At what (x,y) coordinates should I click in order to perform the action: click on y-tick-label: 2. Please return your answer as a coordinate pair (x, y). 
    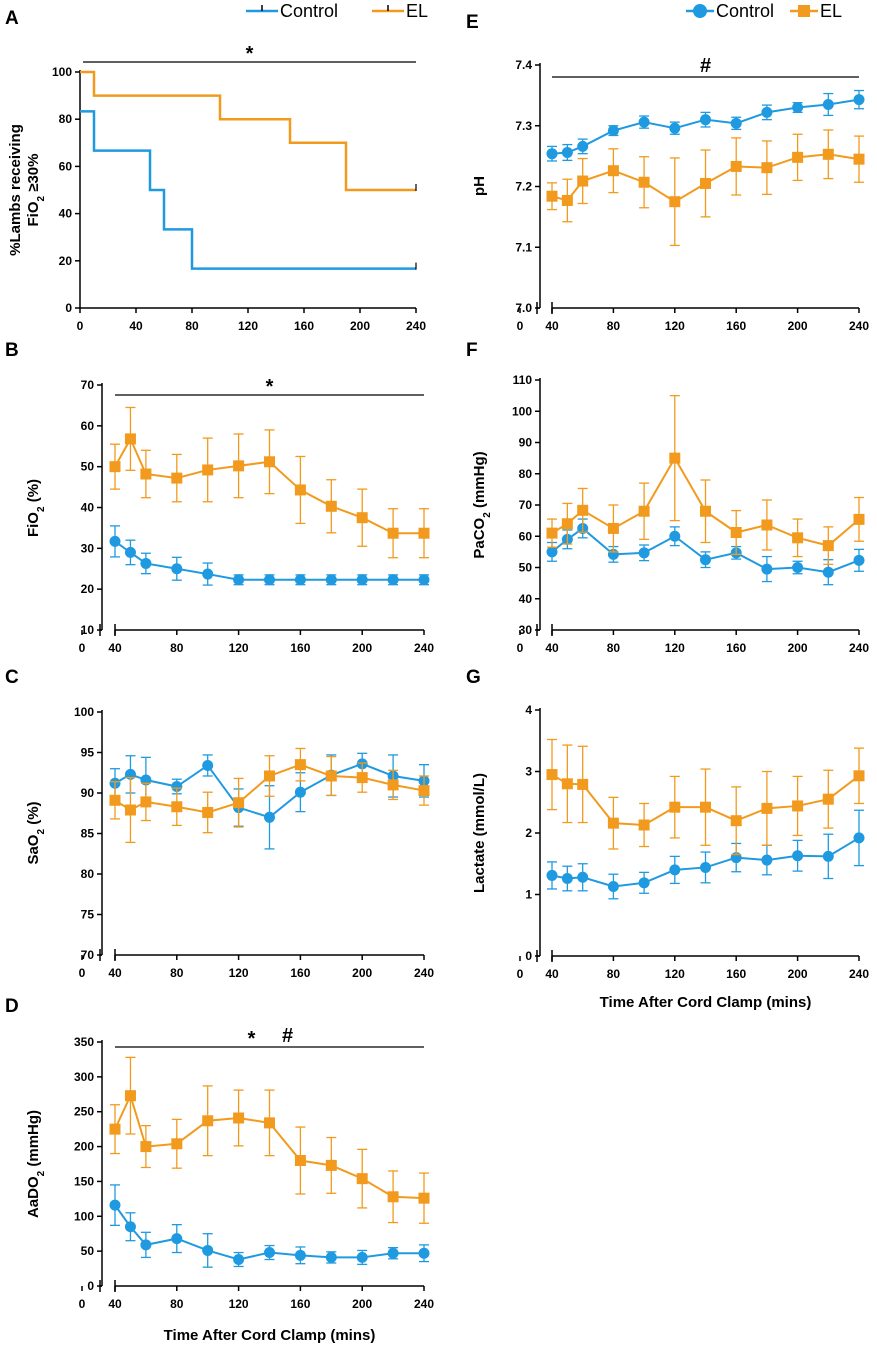
    Looking at the image, I should click on (528, 833).